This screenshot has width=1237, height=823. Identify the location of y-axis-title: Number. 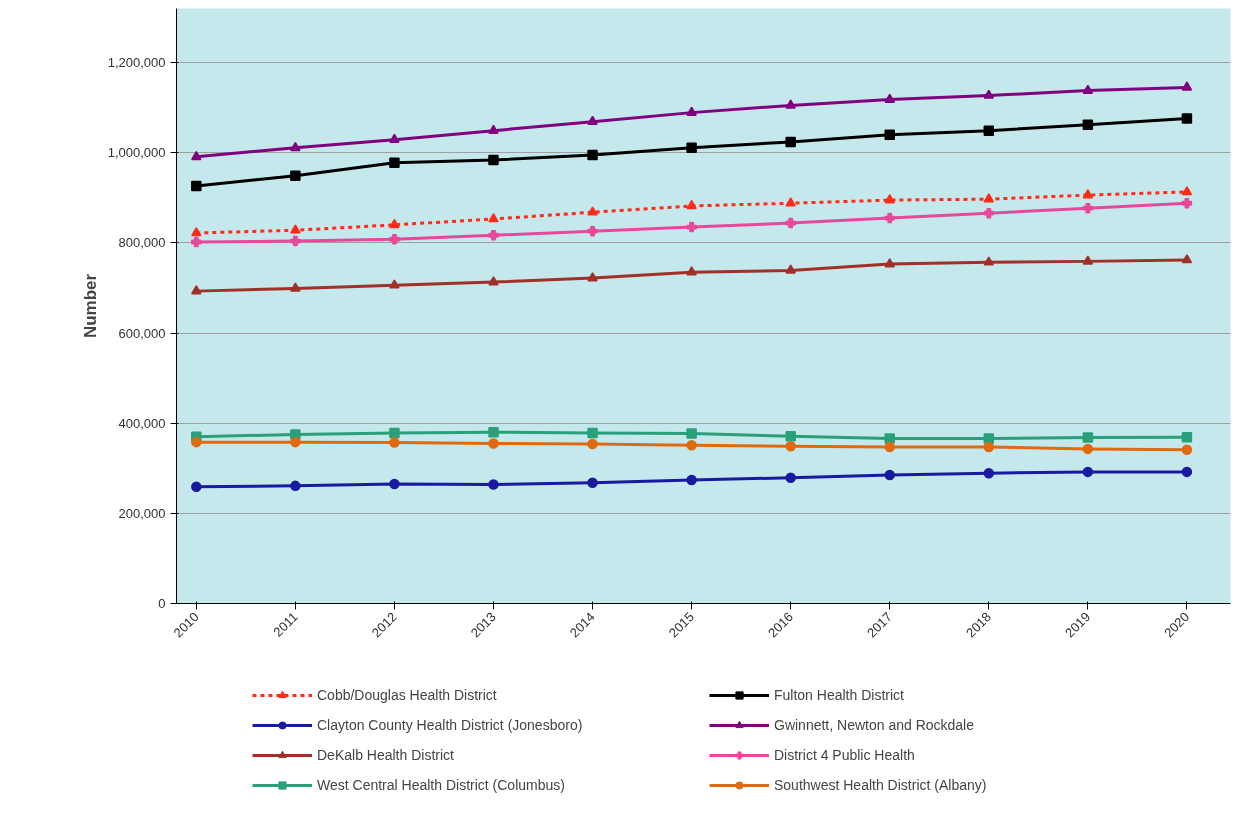
(90, 306).